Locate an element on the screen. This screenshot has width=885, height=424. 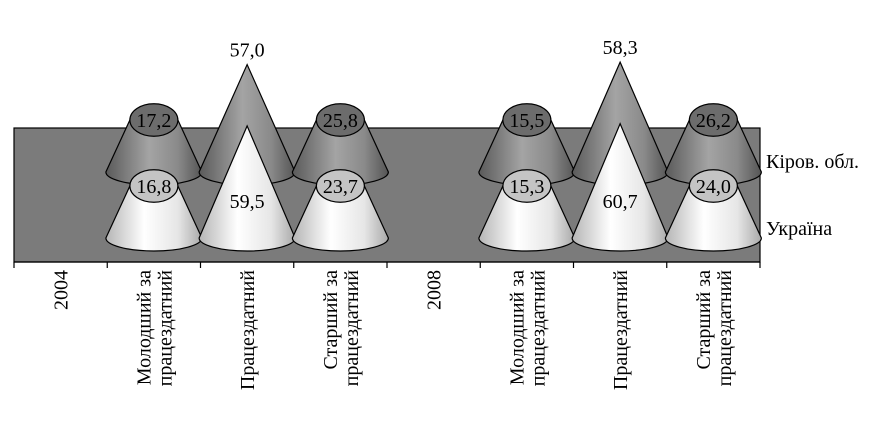
data-label-kirov: 58,3 is located at coordinates (620, 48).